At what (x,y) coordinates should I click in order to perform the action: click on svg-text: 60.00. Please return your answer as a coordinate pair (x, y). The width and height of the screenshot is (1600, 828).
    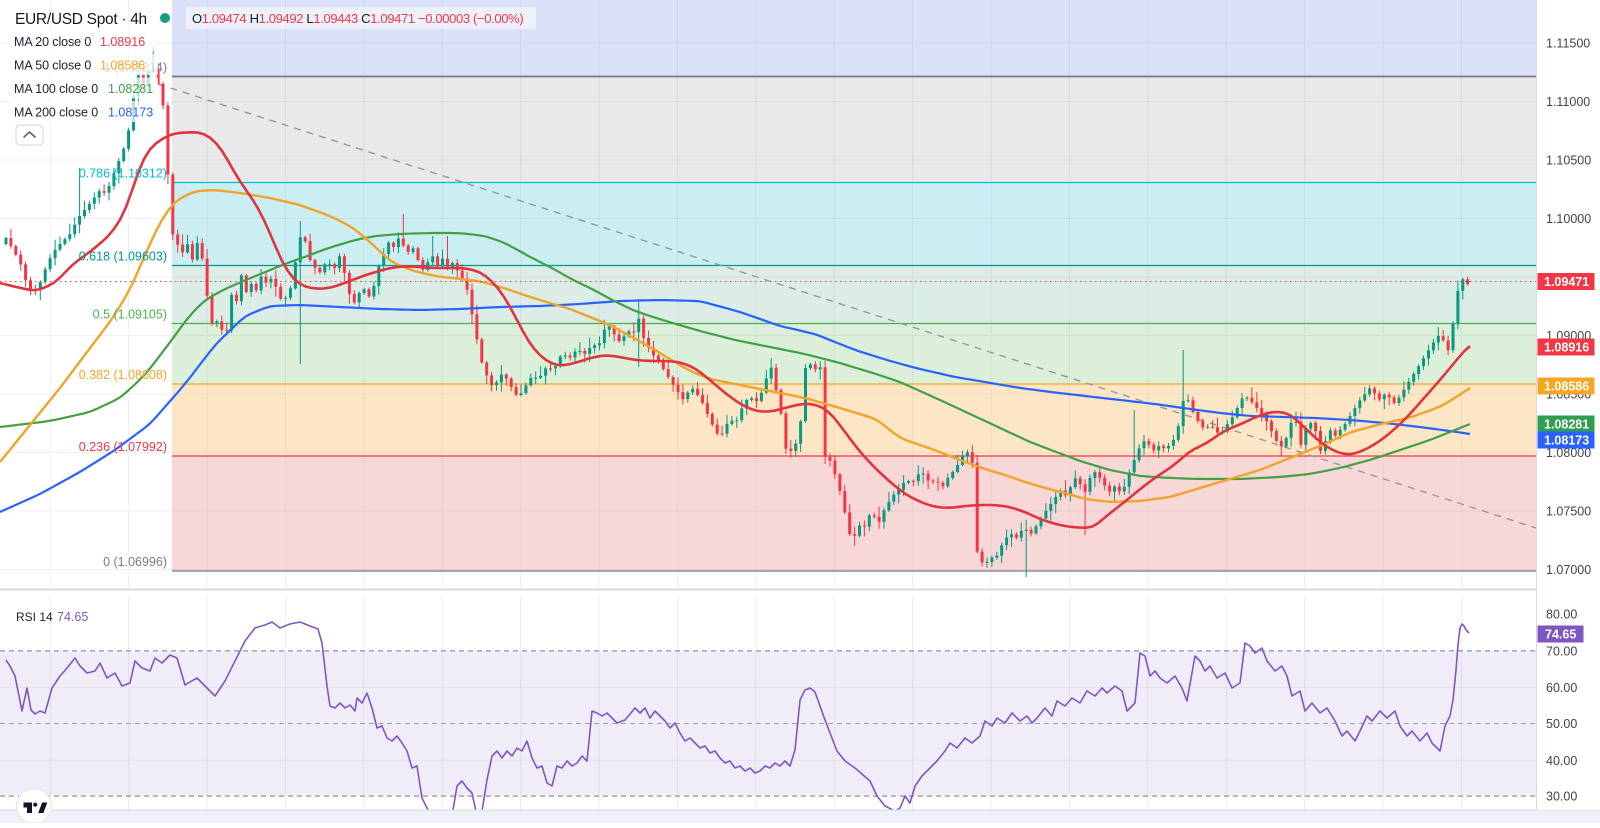
    Looking at the image, I should click on (1561, 688).